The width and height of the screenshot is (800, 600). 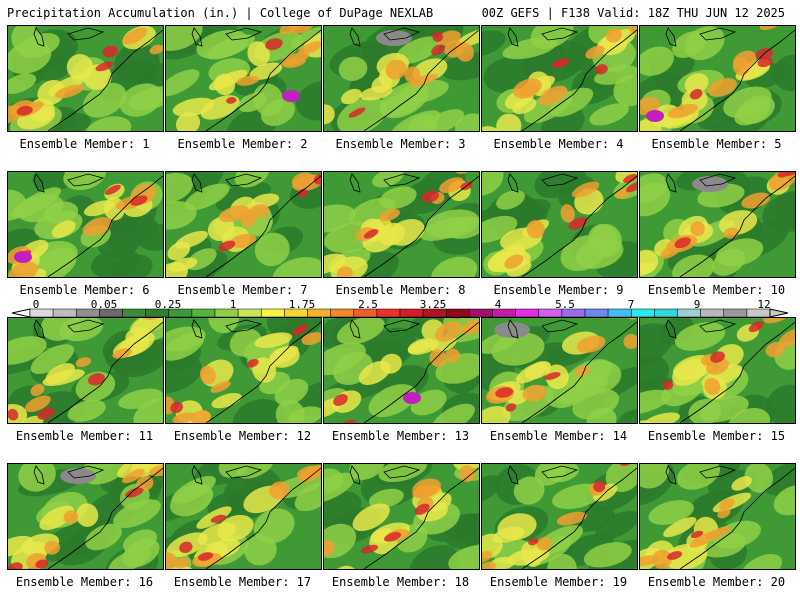 What do you see at coordinates (84, 290) in the screenshot?
I see `ensemble-member-caption: Ensemble Member: 6` at bounding box center [84, 290].